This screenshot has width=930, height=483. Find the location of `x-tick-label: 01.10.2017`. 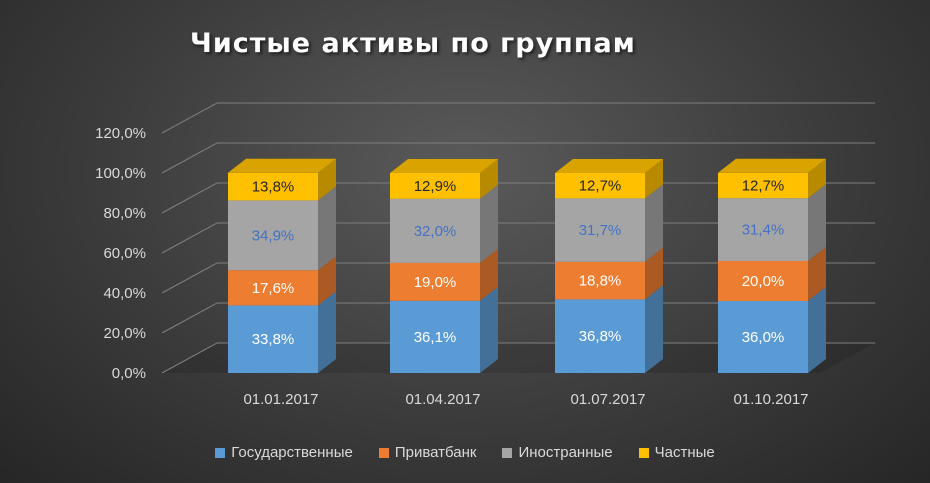

x-tick-label: 01.10.2017 is located at coordinates (770, 399).